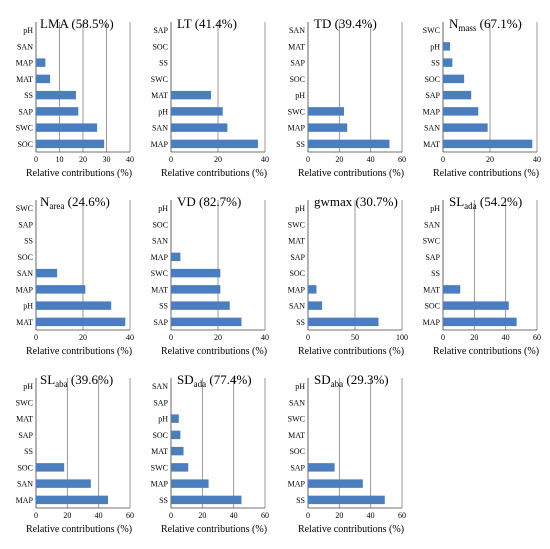  What do you see at coordinates (206, 322) in the screenshot?
I see `bar-SAP` at bounding box center [206, 322].